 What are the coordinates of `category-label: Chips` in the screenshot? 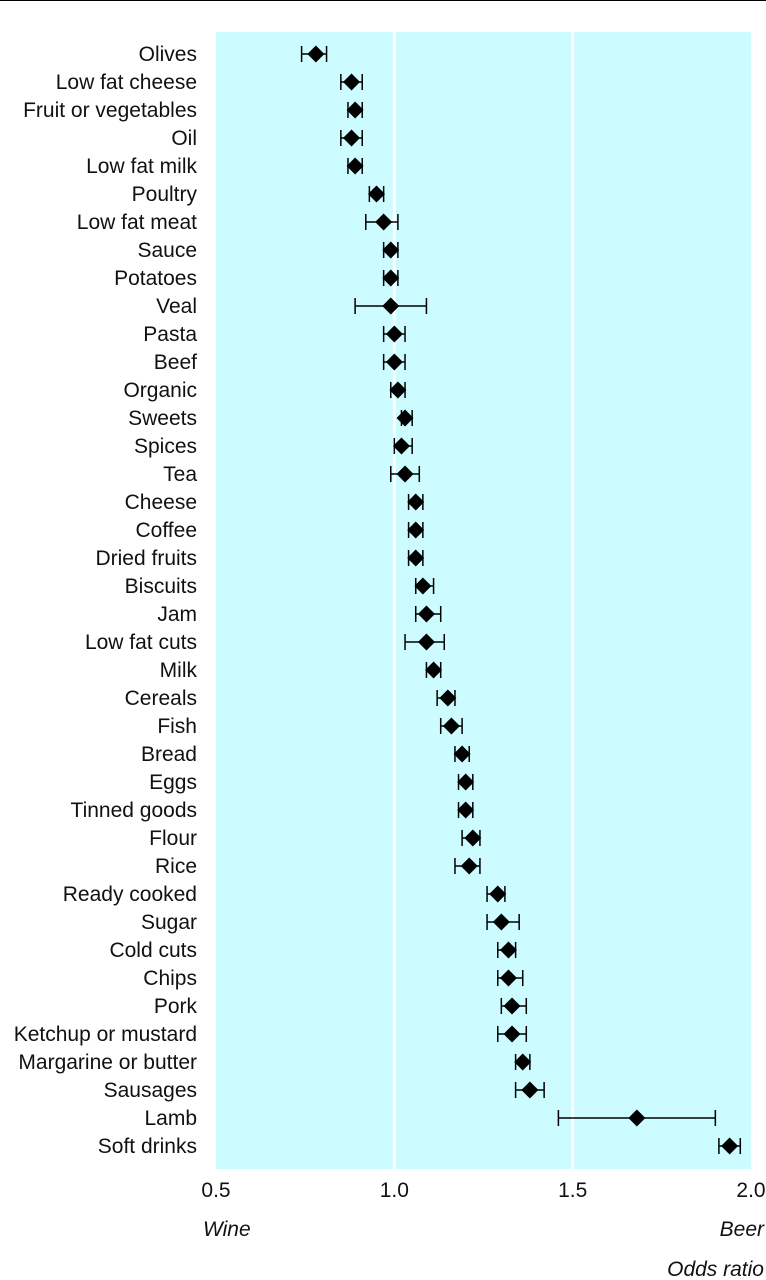 It's located at (170, 978).